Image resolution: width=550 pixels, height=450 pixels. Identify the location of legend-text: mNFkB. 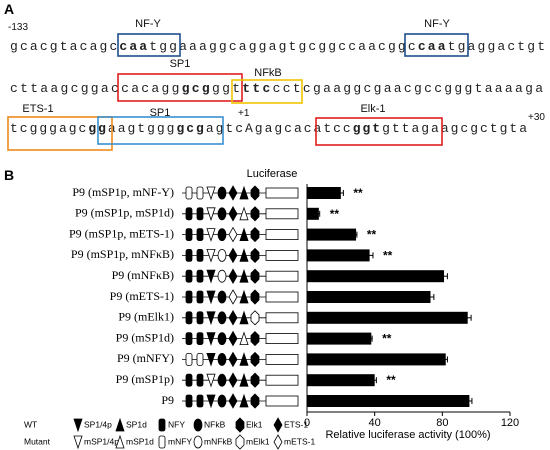
(218, 441).